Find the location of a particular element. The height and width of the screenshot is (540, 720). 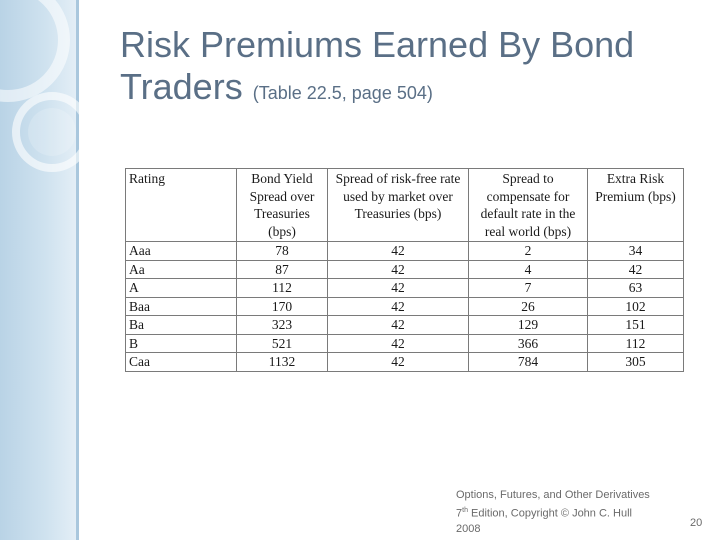

cell-default-spread: 2 is located at coordinates (528, 251).